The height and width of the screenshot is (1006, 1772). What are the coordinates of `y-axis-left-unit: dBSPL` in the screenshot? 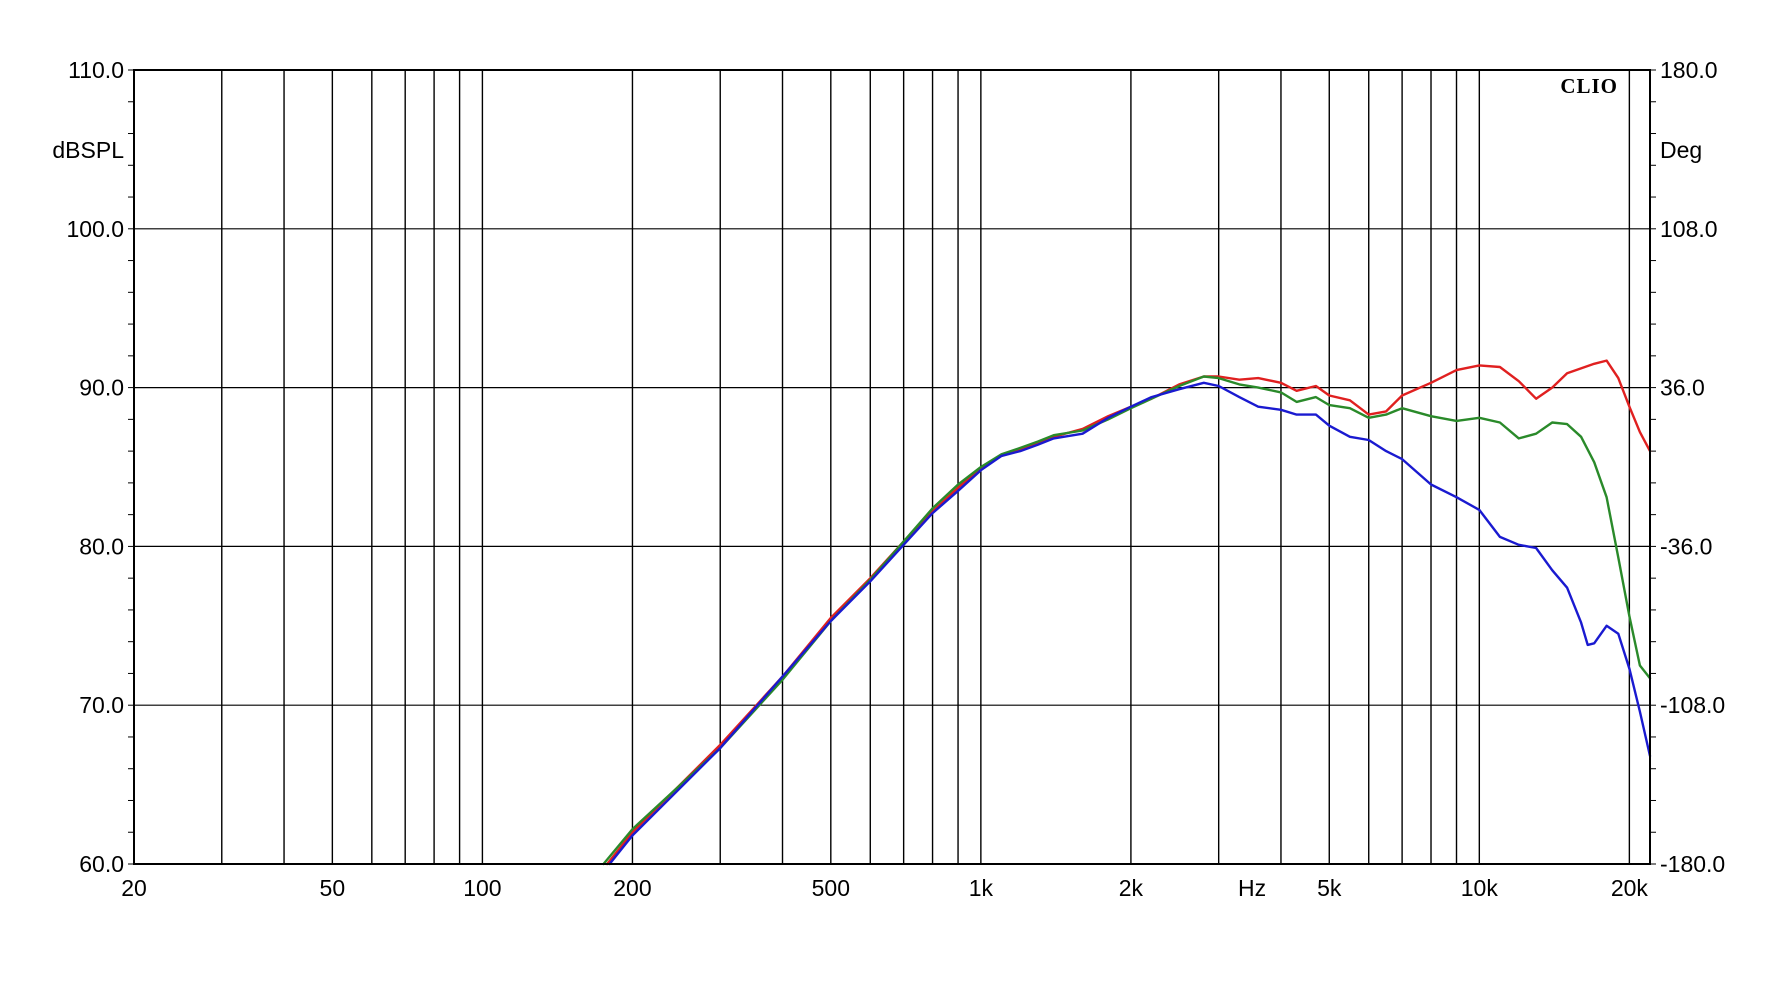 It's located at (88, 150).